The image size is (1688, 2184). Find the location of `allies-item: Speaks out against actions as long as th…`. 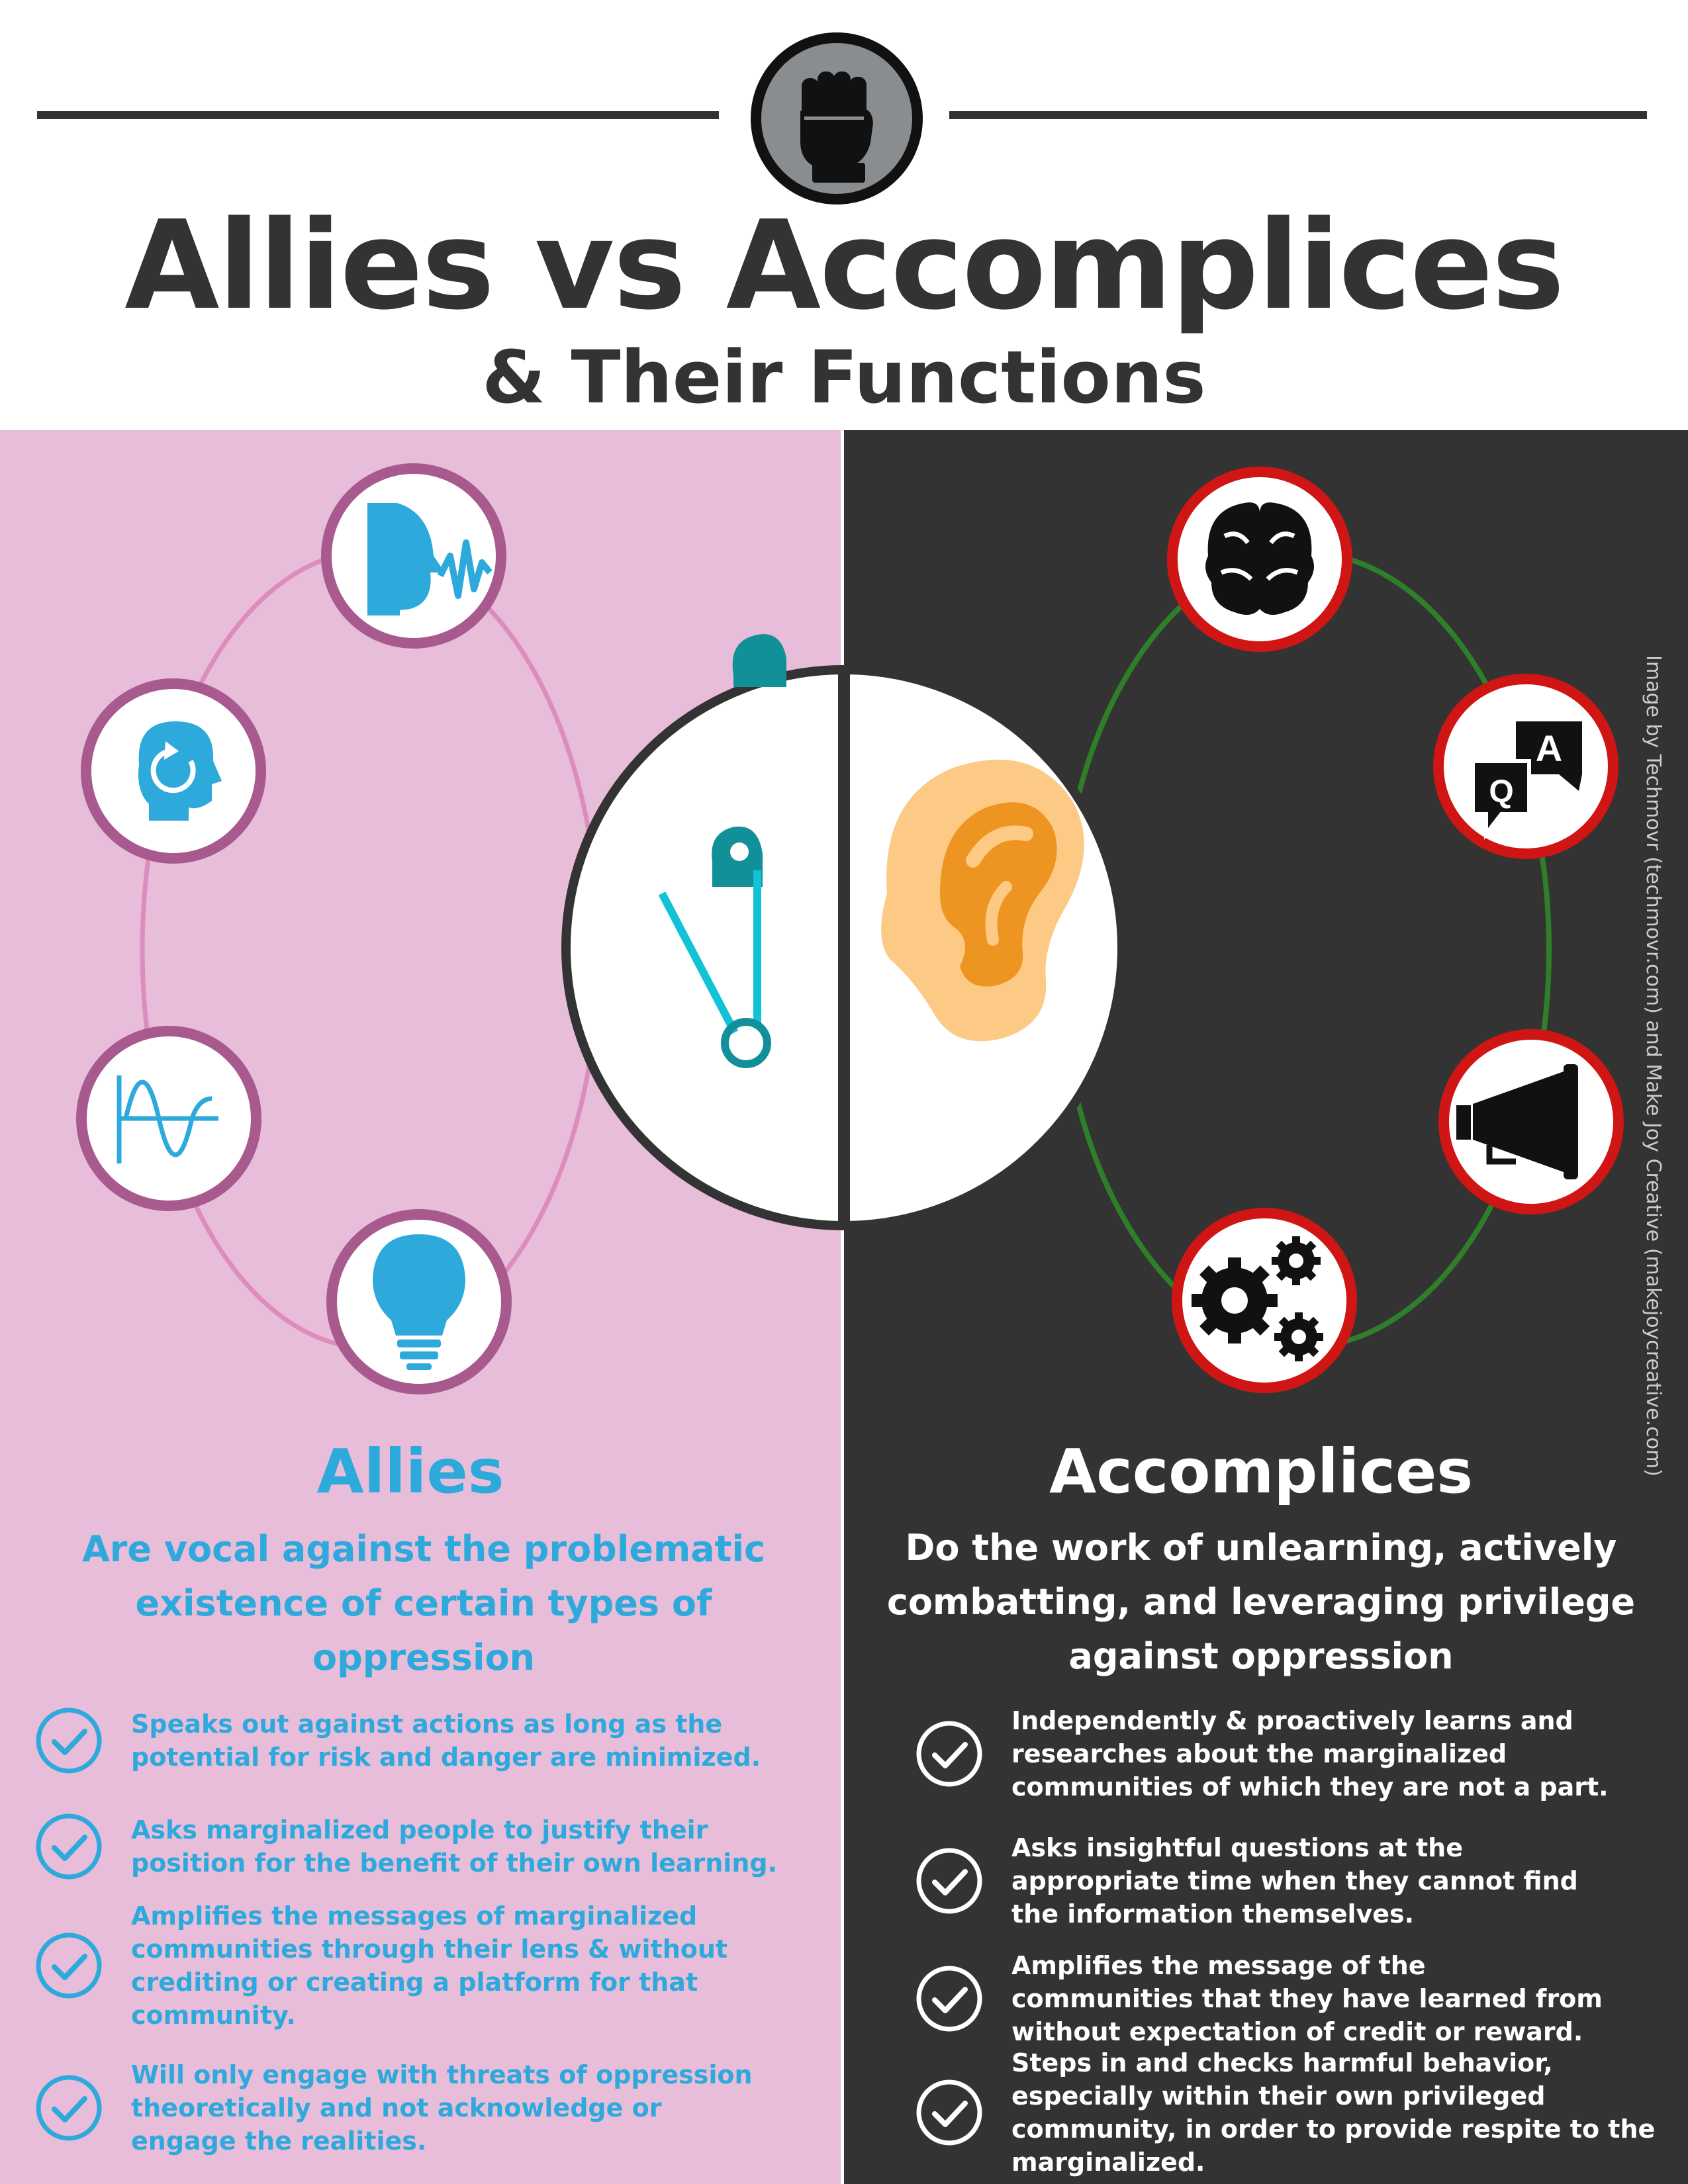

allies-item: Speaks out against actions as long as th… is located at coordinates (421, 1740).